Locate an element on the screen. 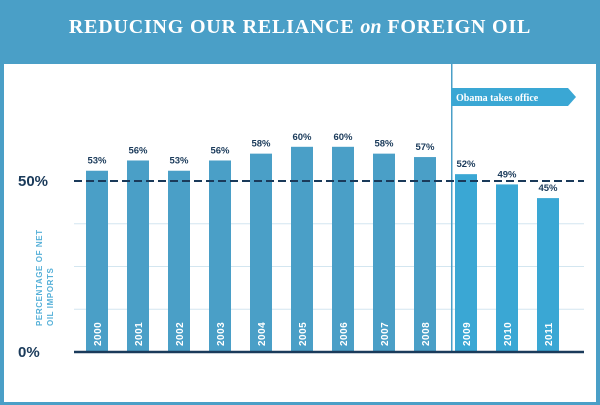  category-label: 2009 is located at coordinates (467, 334).